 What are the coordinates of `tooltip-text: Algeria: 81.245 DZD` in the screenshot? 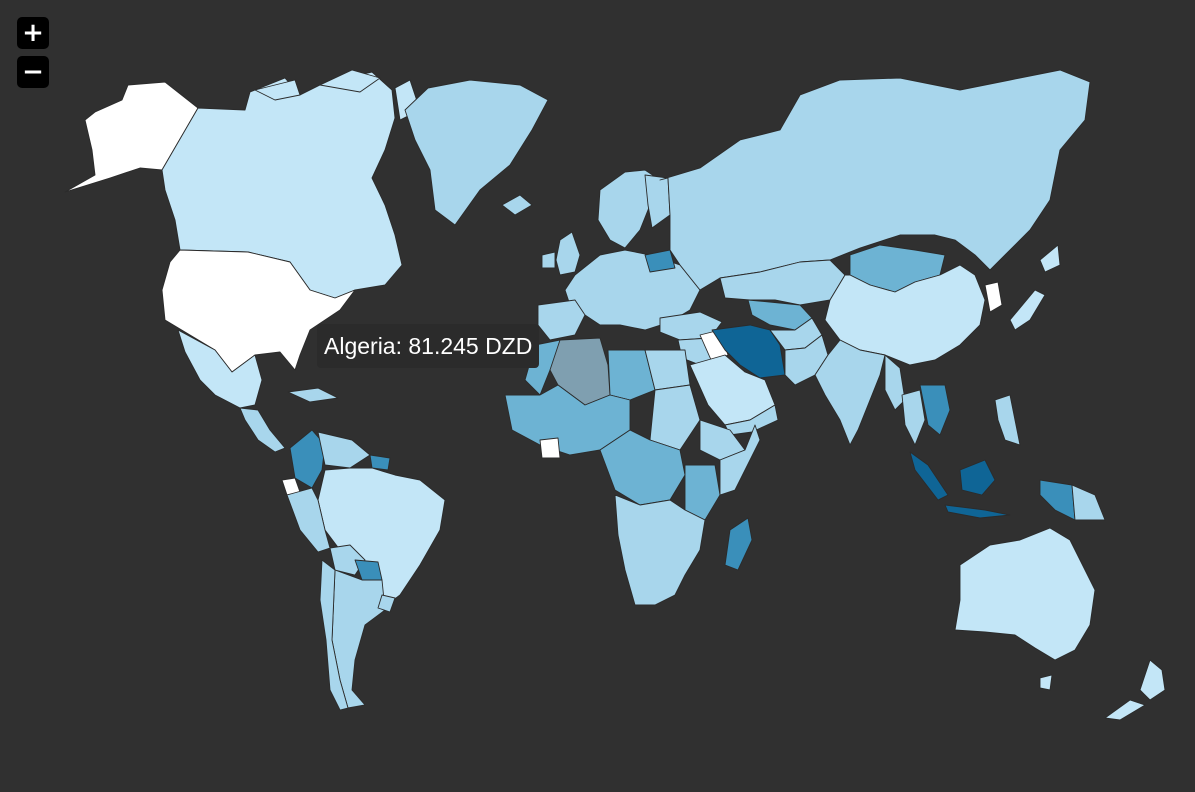 It's located at (428, 345).